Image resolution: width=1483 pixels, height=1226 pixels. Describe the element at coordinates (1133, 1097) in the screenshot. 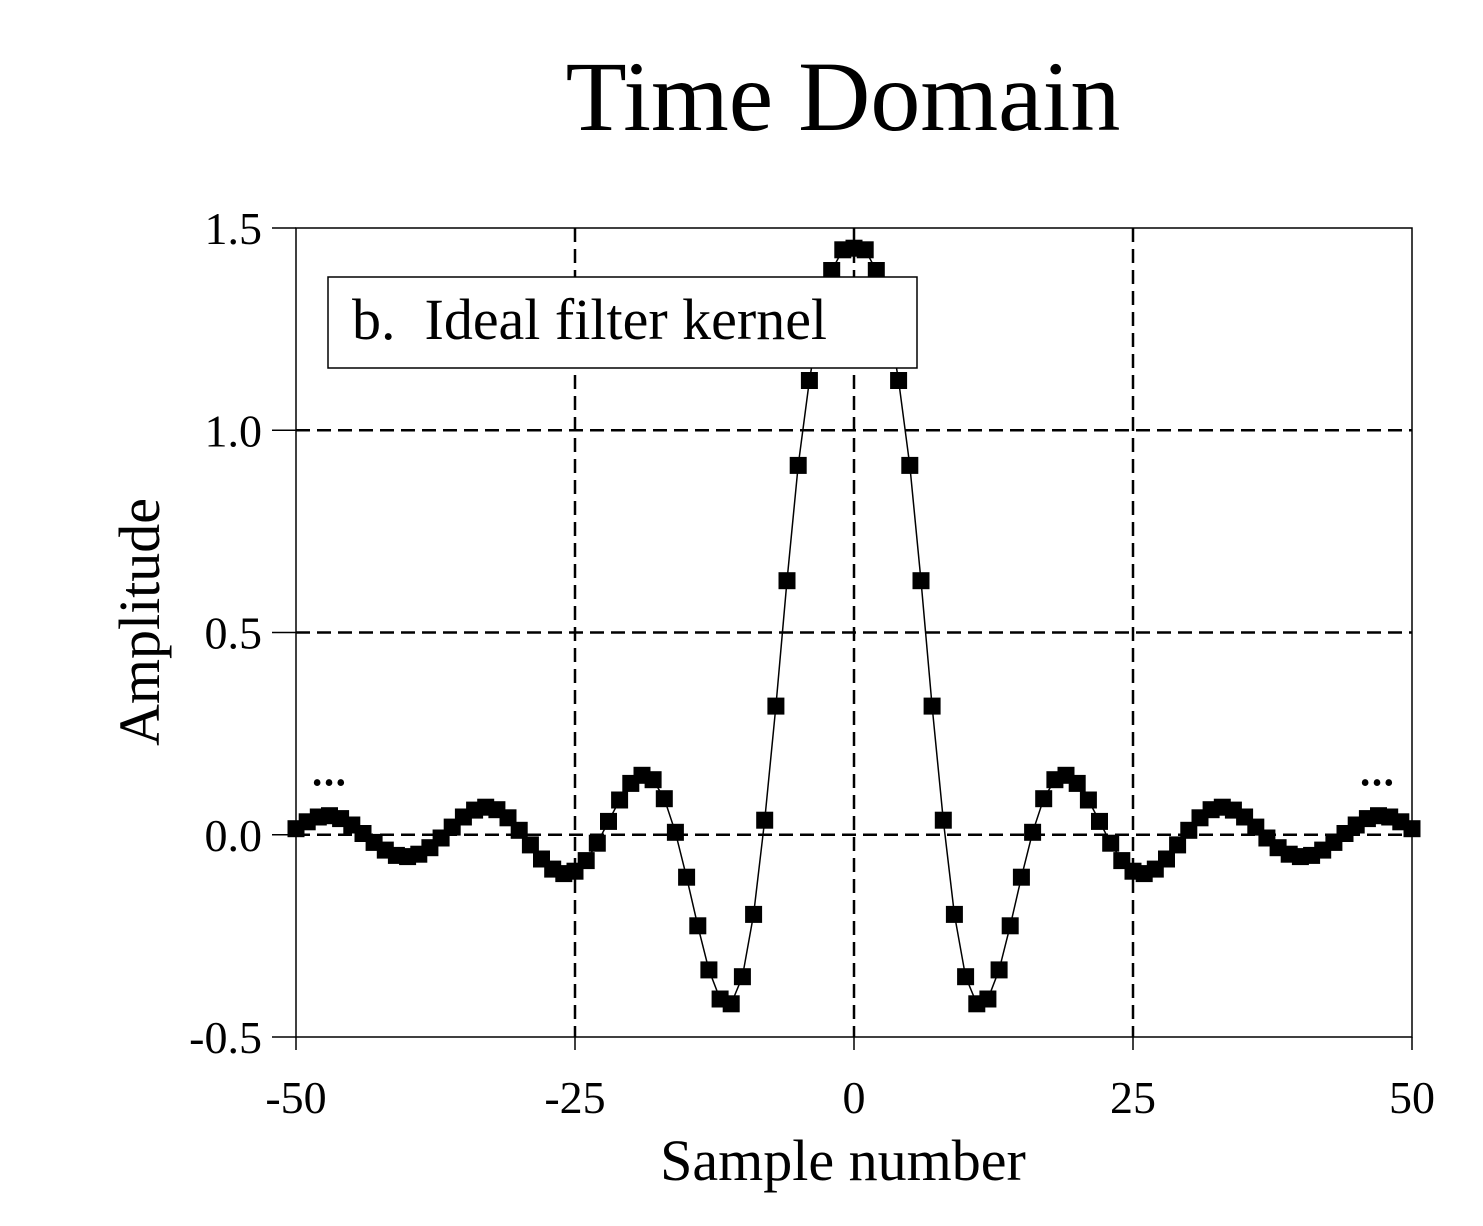

I see `x-tick-label: 25` at that location.